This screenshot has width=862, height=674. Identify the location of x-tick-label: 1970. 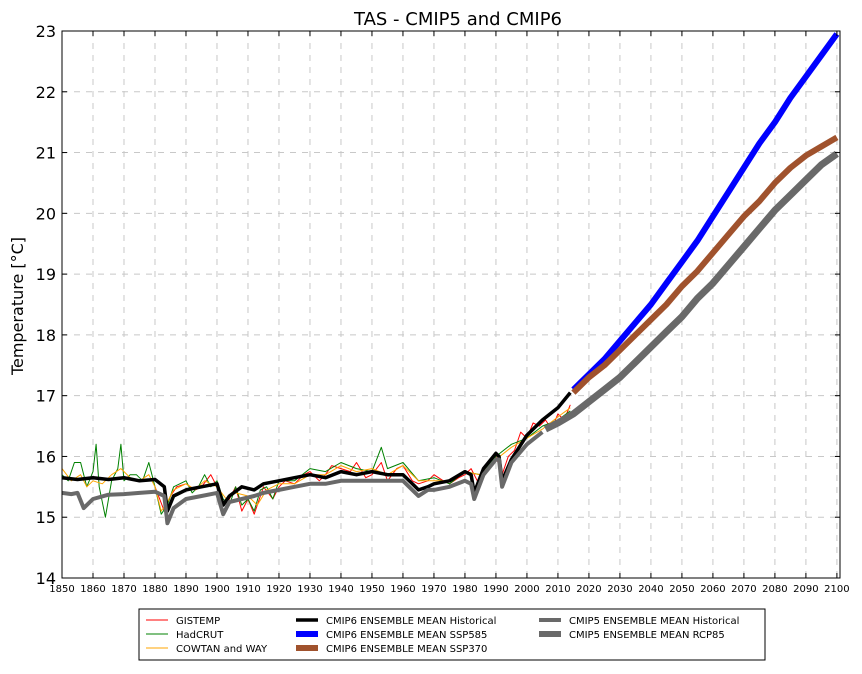
(433, 589).